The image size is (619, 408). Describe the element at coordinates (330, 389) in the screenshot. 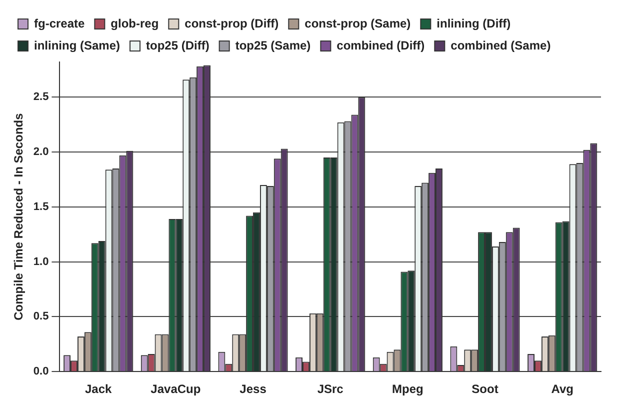

I see `x-tick-label: JSrc` at that location.